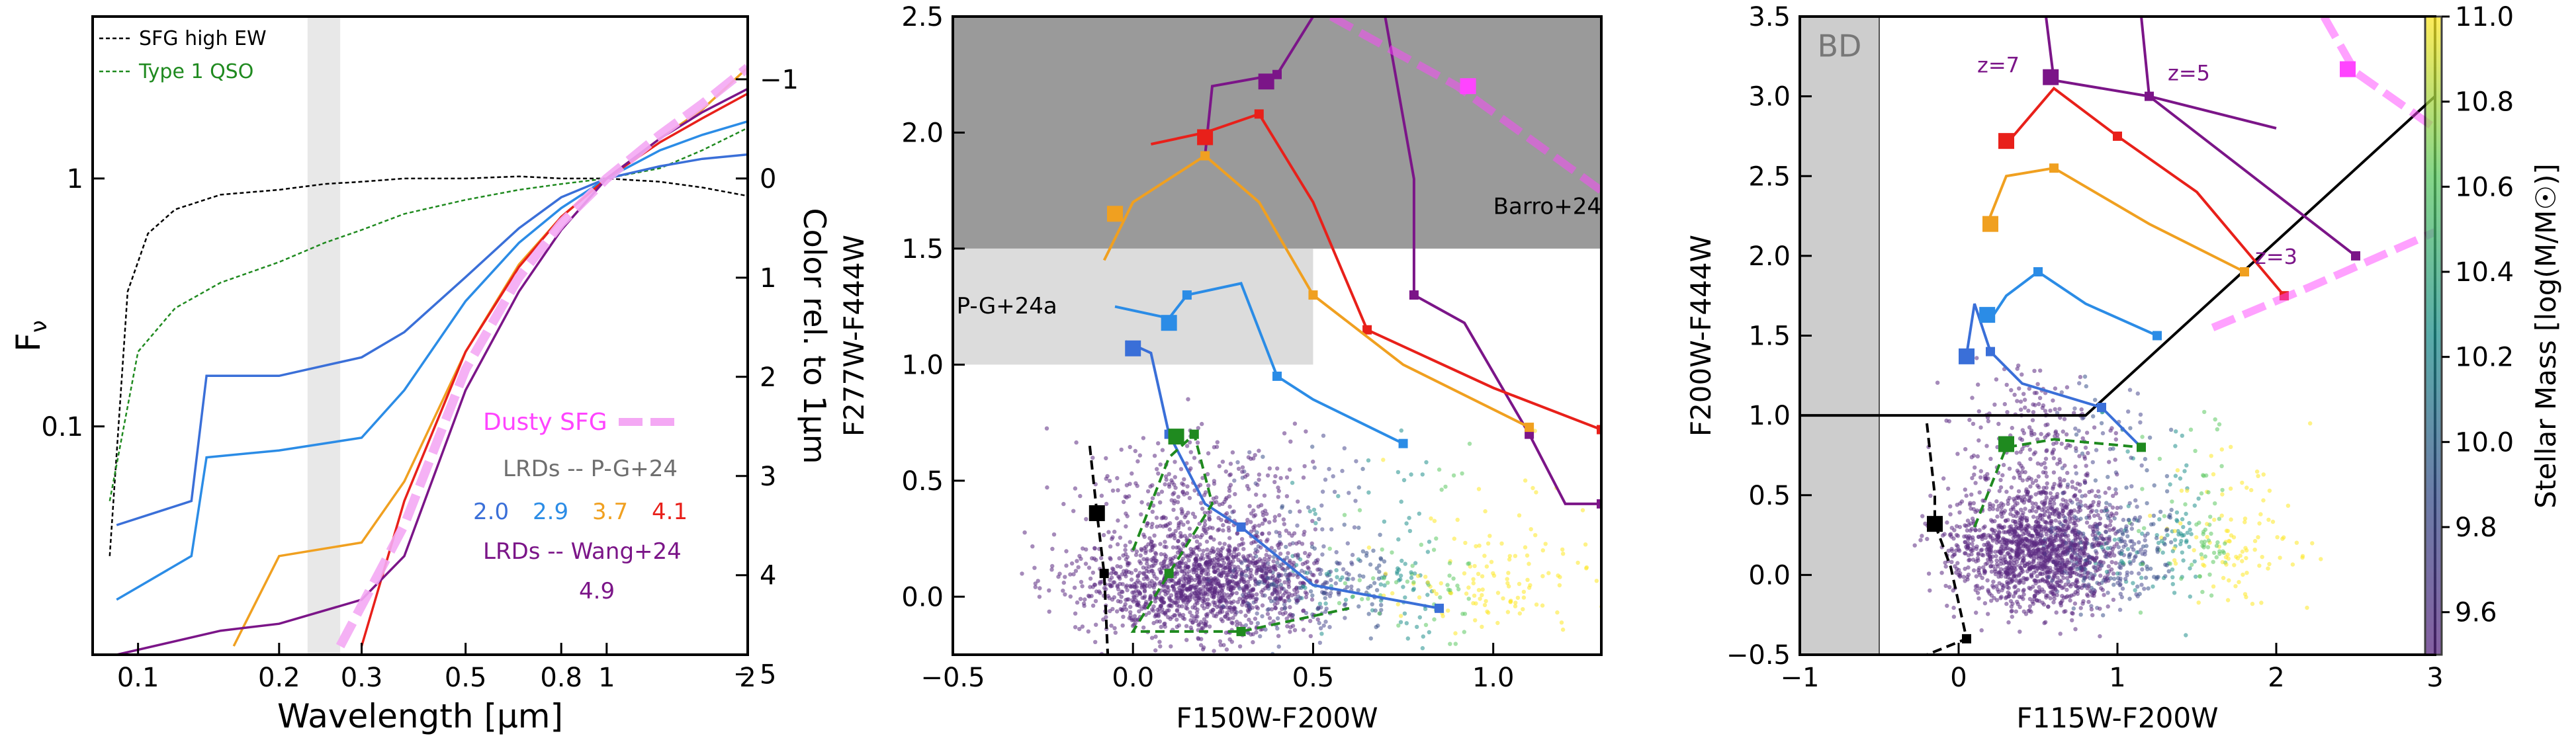 This screenshot has height=744, width=2576. I want to click on right-track, so click(2073, 303).